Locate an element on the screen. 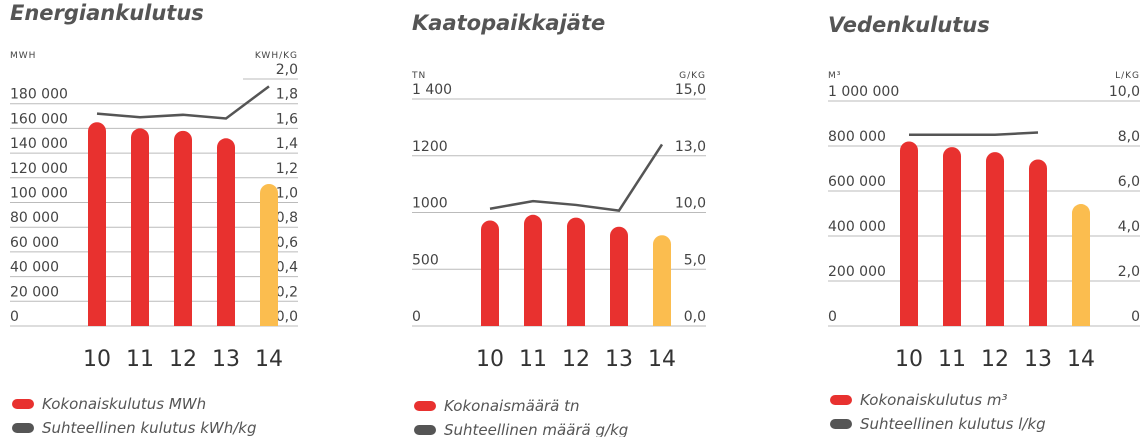  y2-tick-label: 0,6 is located at coordinates (287, 243).